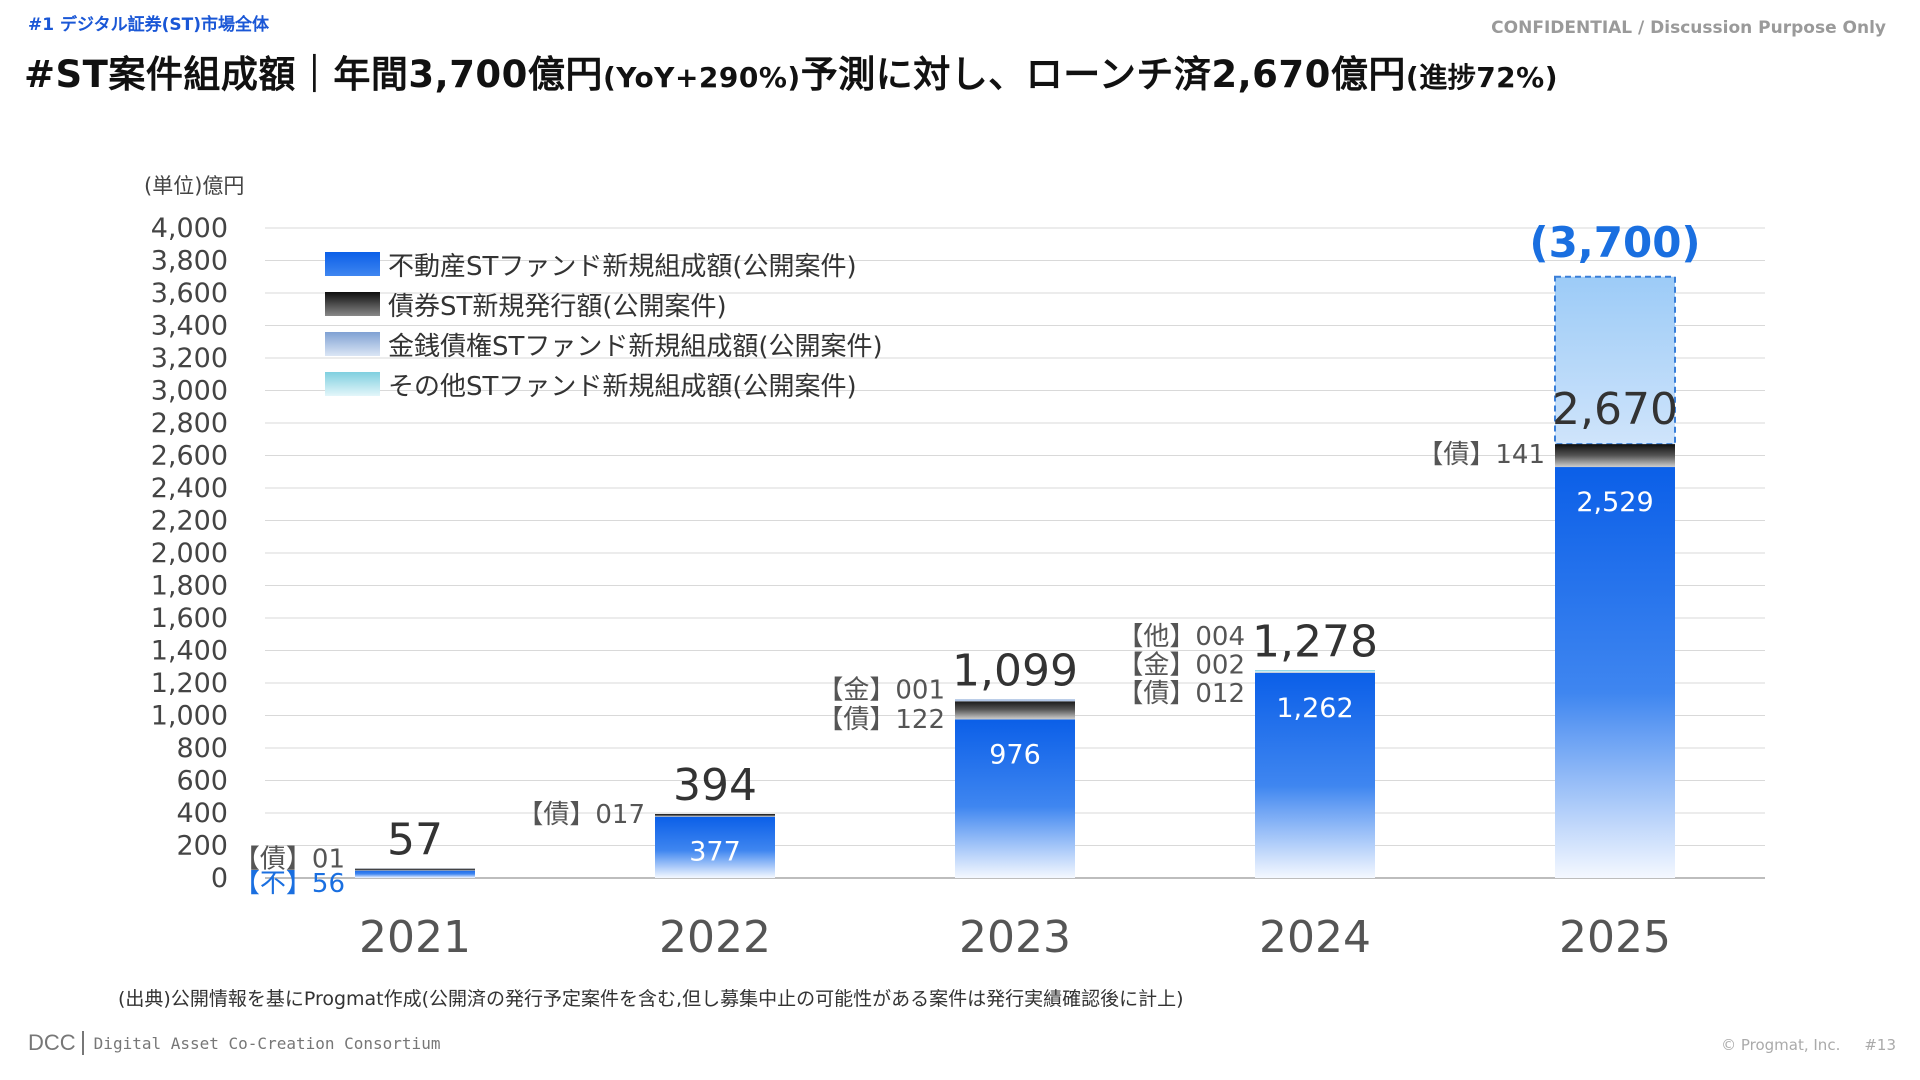 The height and width of the screenshot is (1080, 1920). I want to click on logo-short: DCC, so click(52, 1042).